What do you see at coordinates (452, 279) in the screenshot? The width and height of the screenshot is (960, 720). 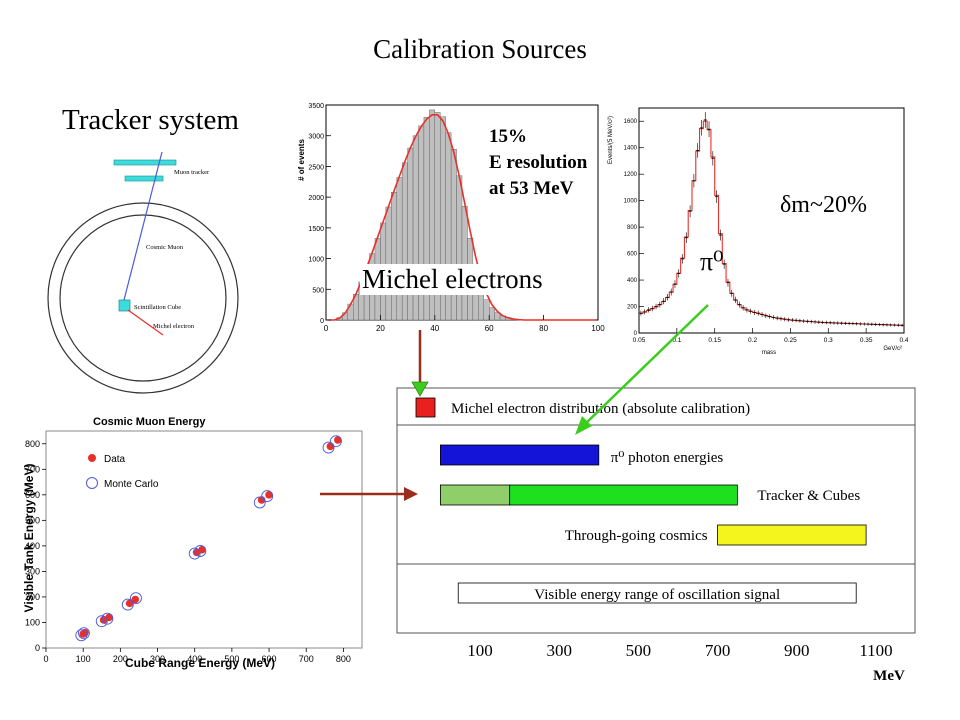 I see `michel-electrons-label: Michel electrons` at bounding box center [452, 279].